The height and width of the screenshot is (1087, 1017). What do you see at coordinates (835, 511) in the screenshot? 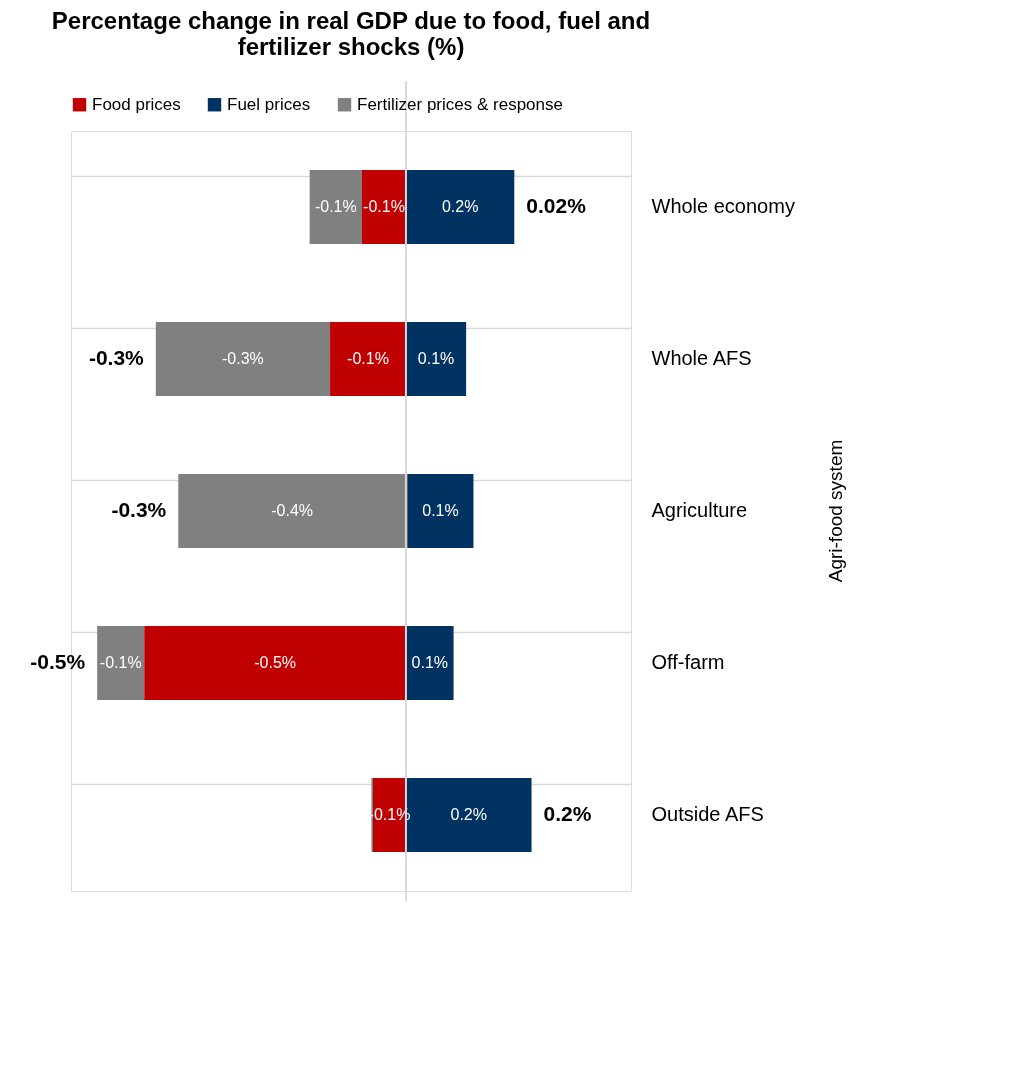
I see `text: Agri-food system` at bounding box center [835, 511].